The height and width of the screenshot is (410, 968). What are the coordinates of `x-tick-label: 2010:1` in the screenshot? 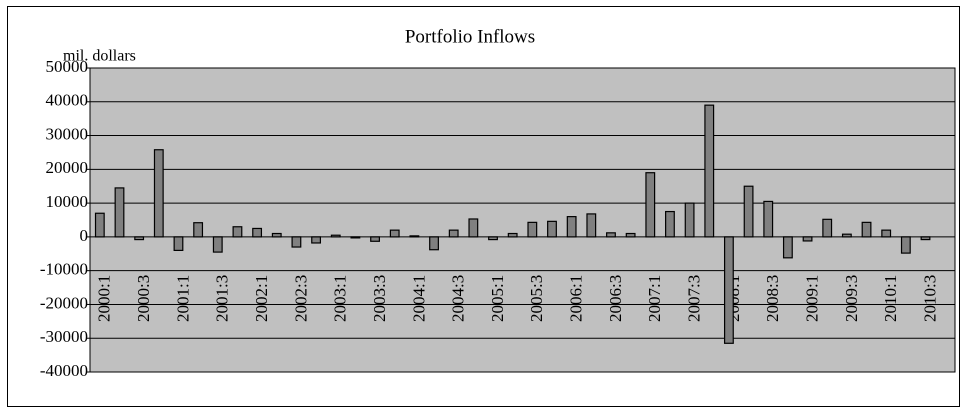 It's located at (890, 298).